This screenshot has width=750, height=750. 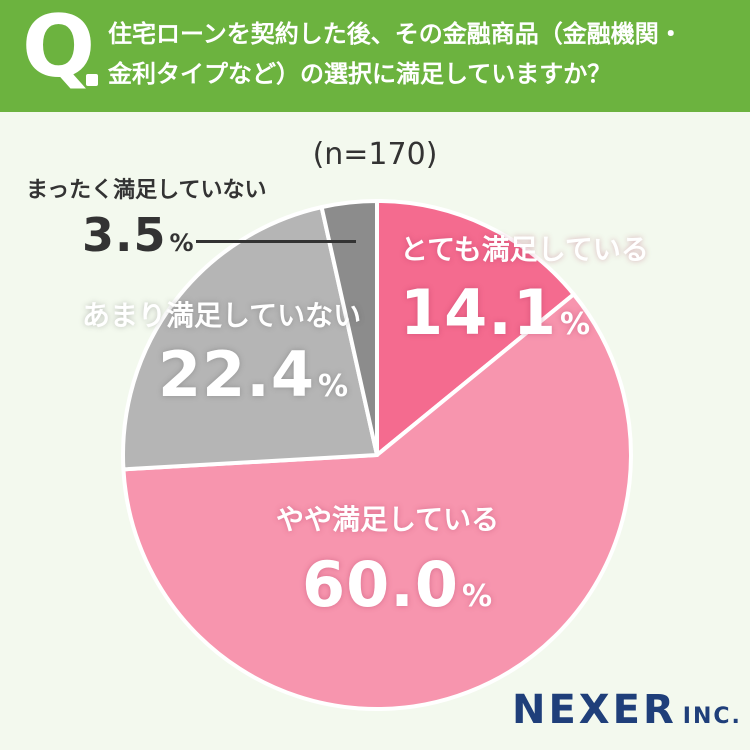 I want to click on slice-label-somewhat-satisfied: やや満足している 60.0%, so click(x=387, y=561).